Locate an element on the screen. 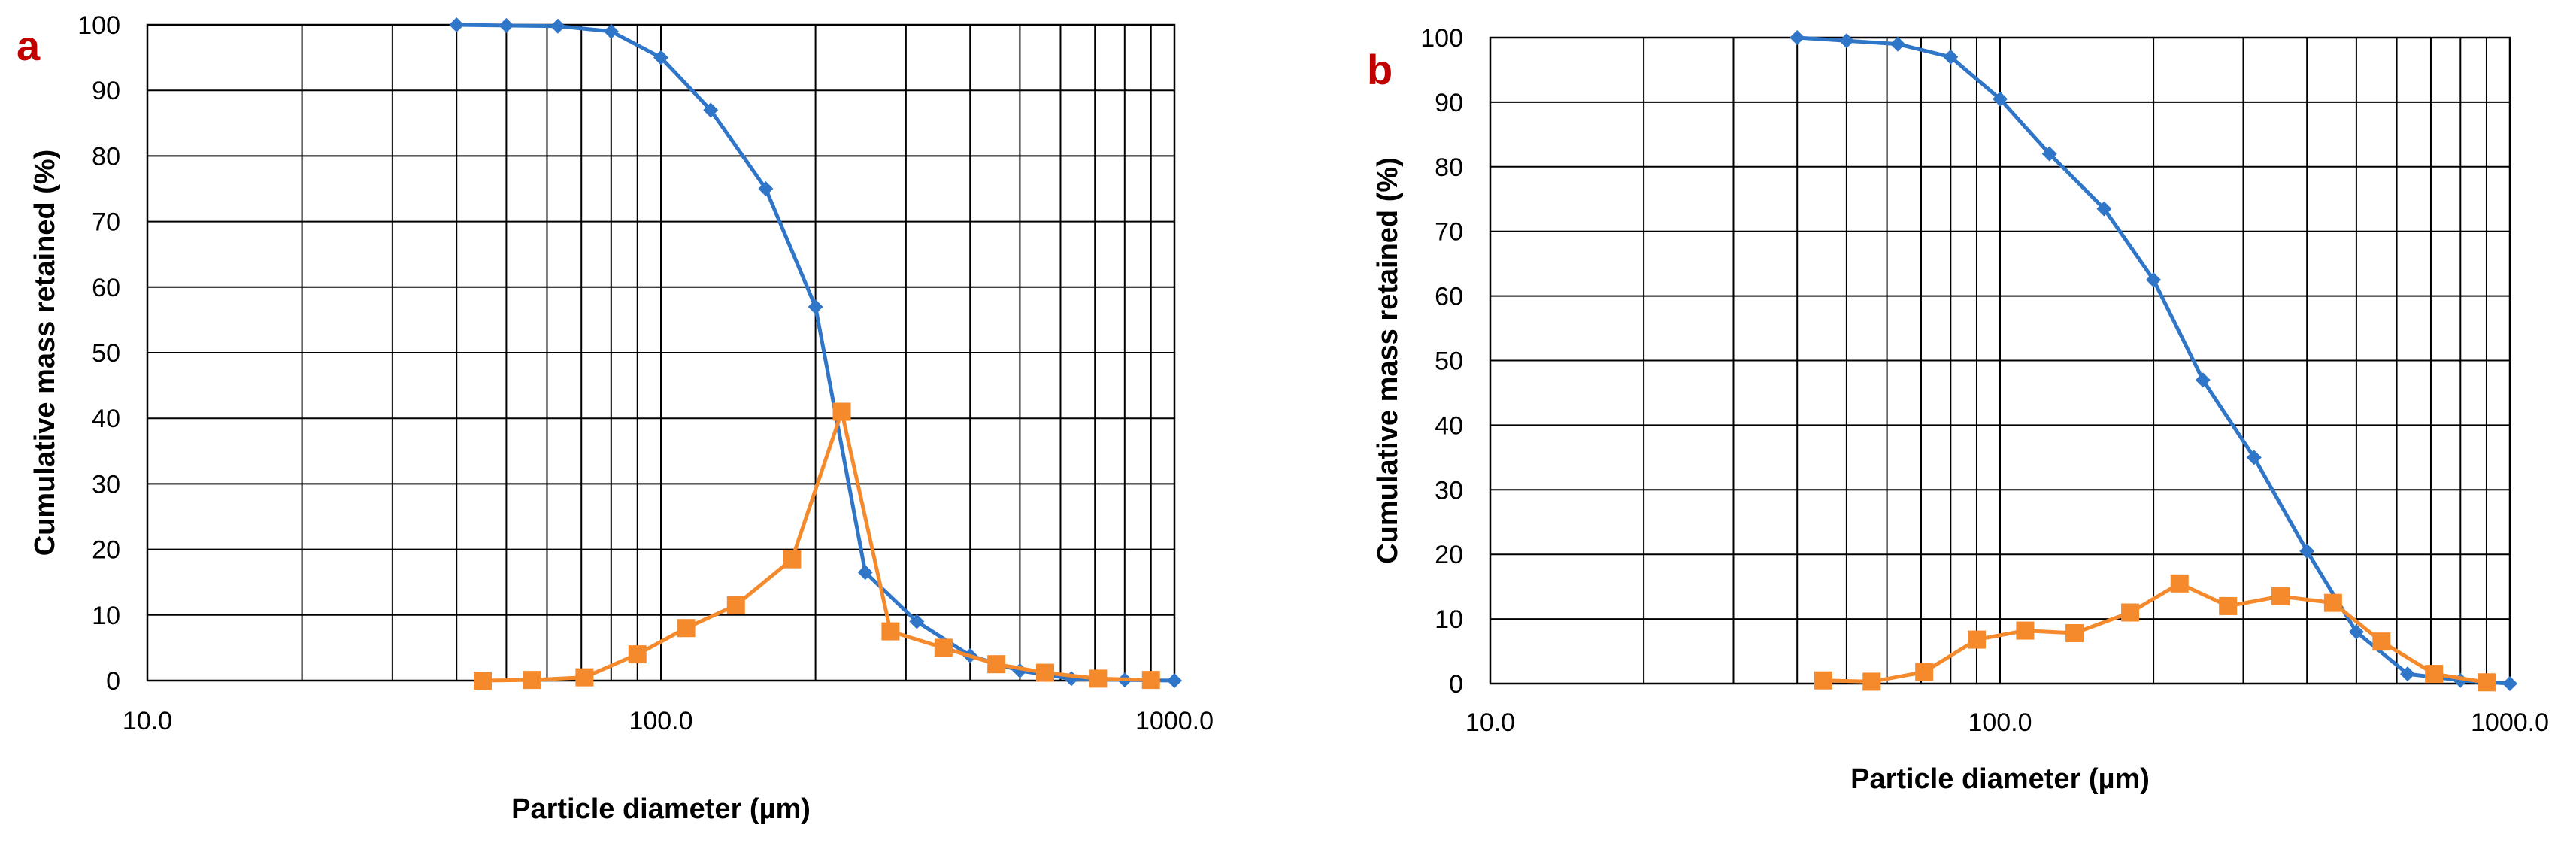 This screenshot has width=2576, height=843. panel-letter-b: b is located at coordinates (1380, 69).